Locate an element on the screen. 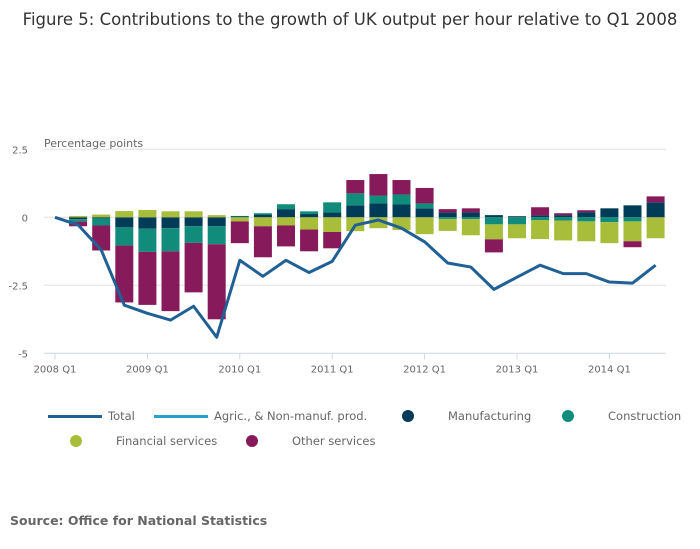  y-axis: 2.5 0 -2.5 -5 is located at coordinates (18, 252).